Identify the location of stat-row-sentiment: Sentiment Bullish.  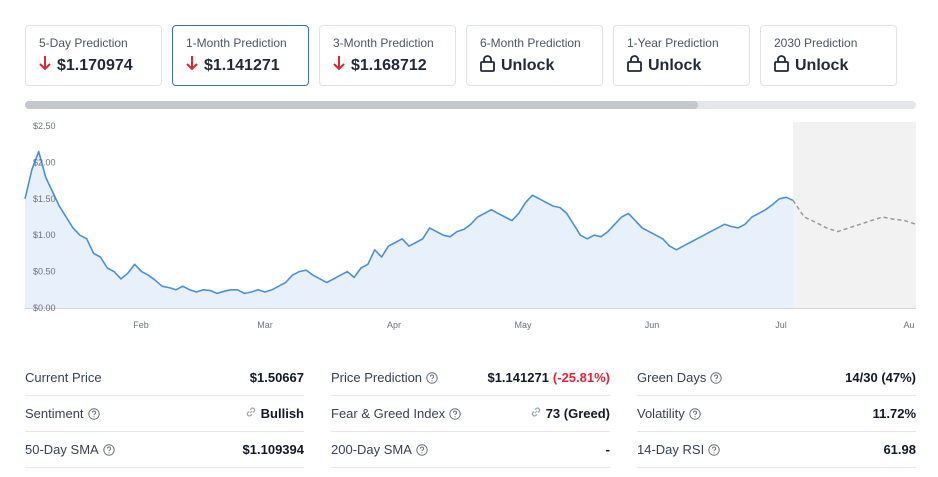
(164, 414).